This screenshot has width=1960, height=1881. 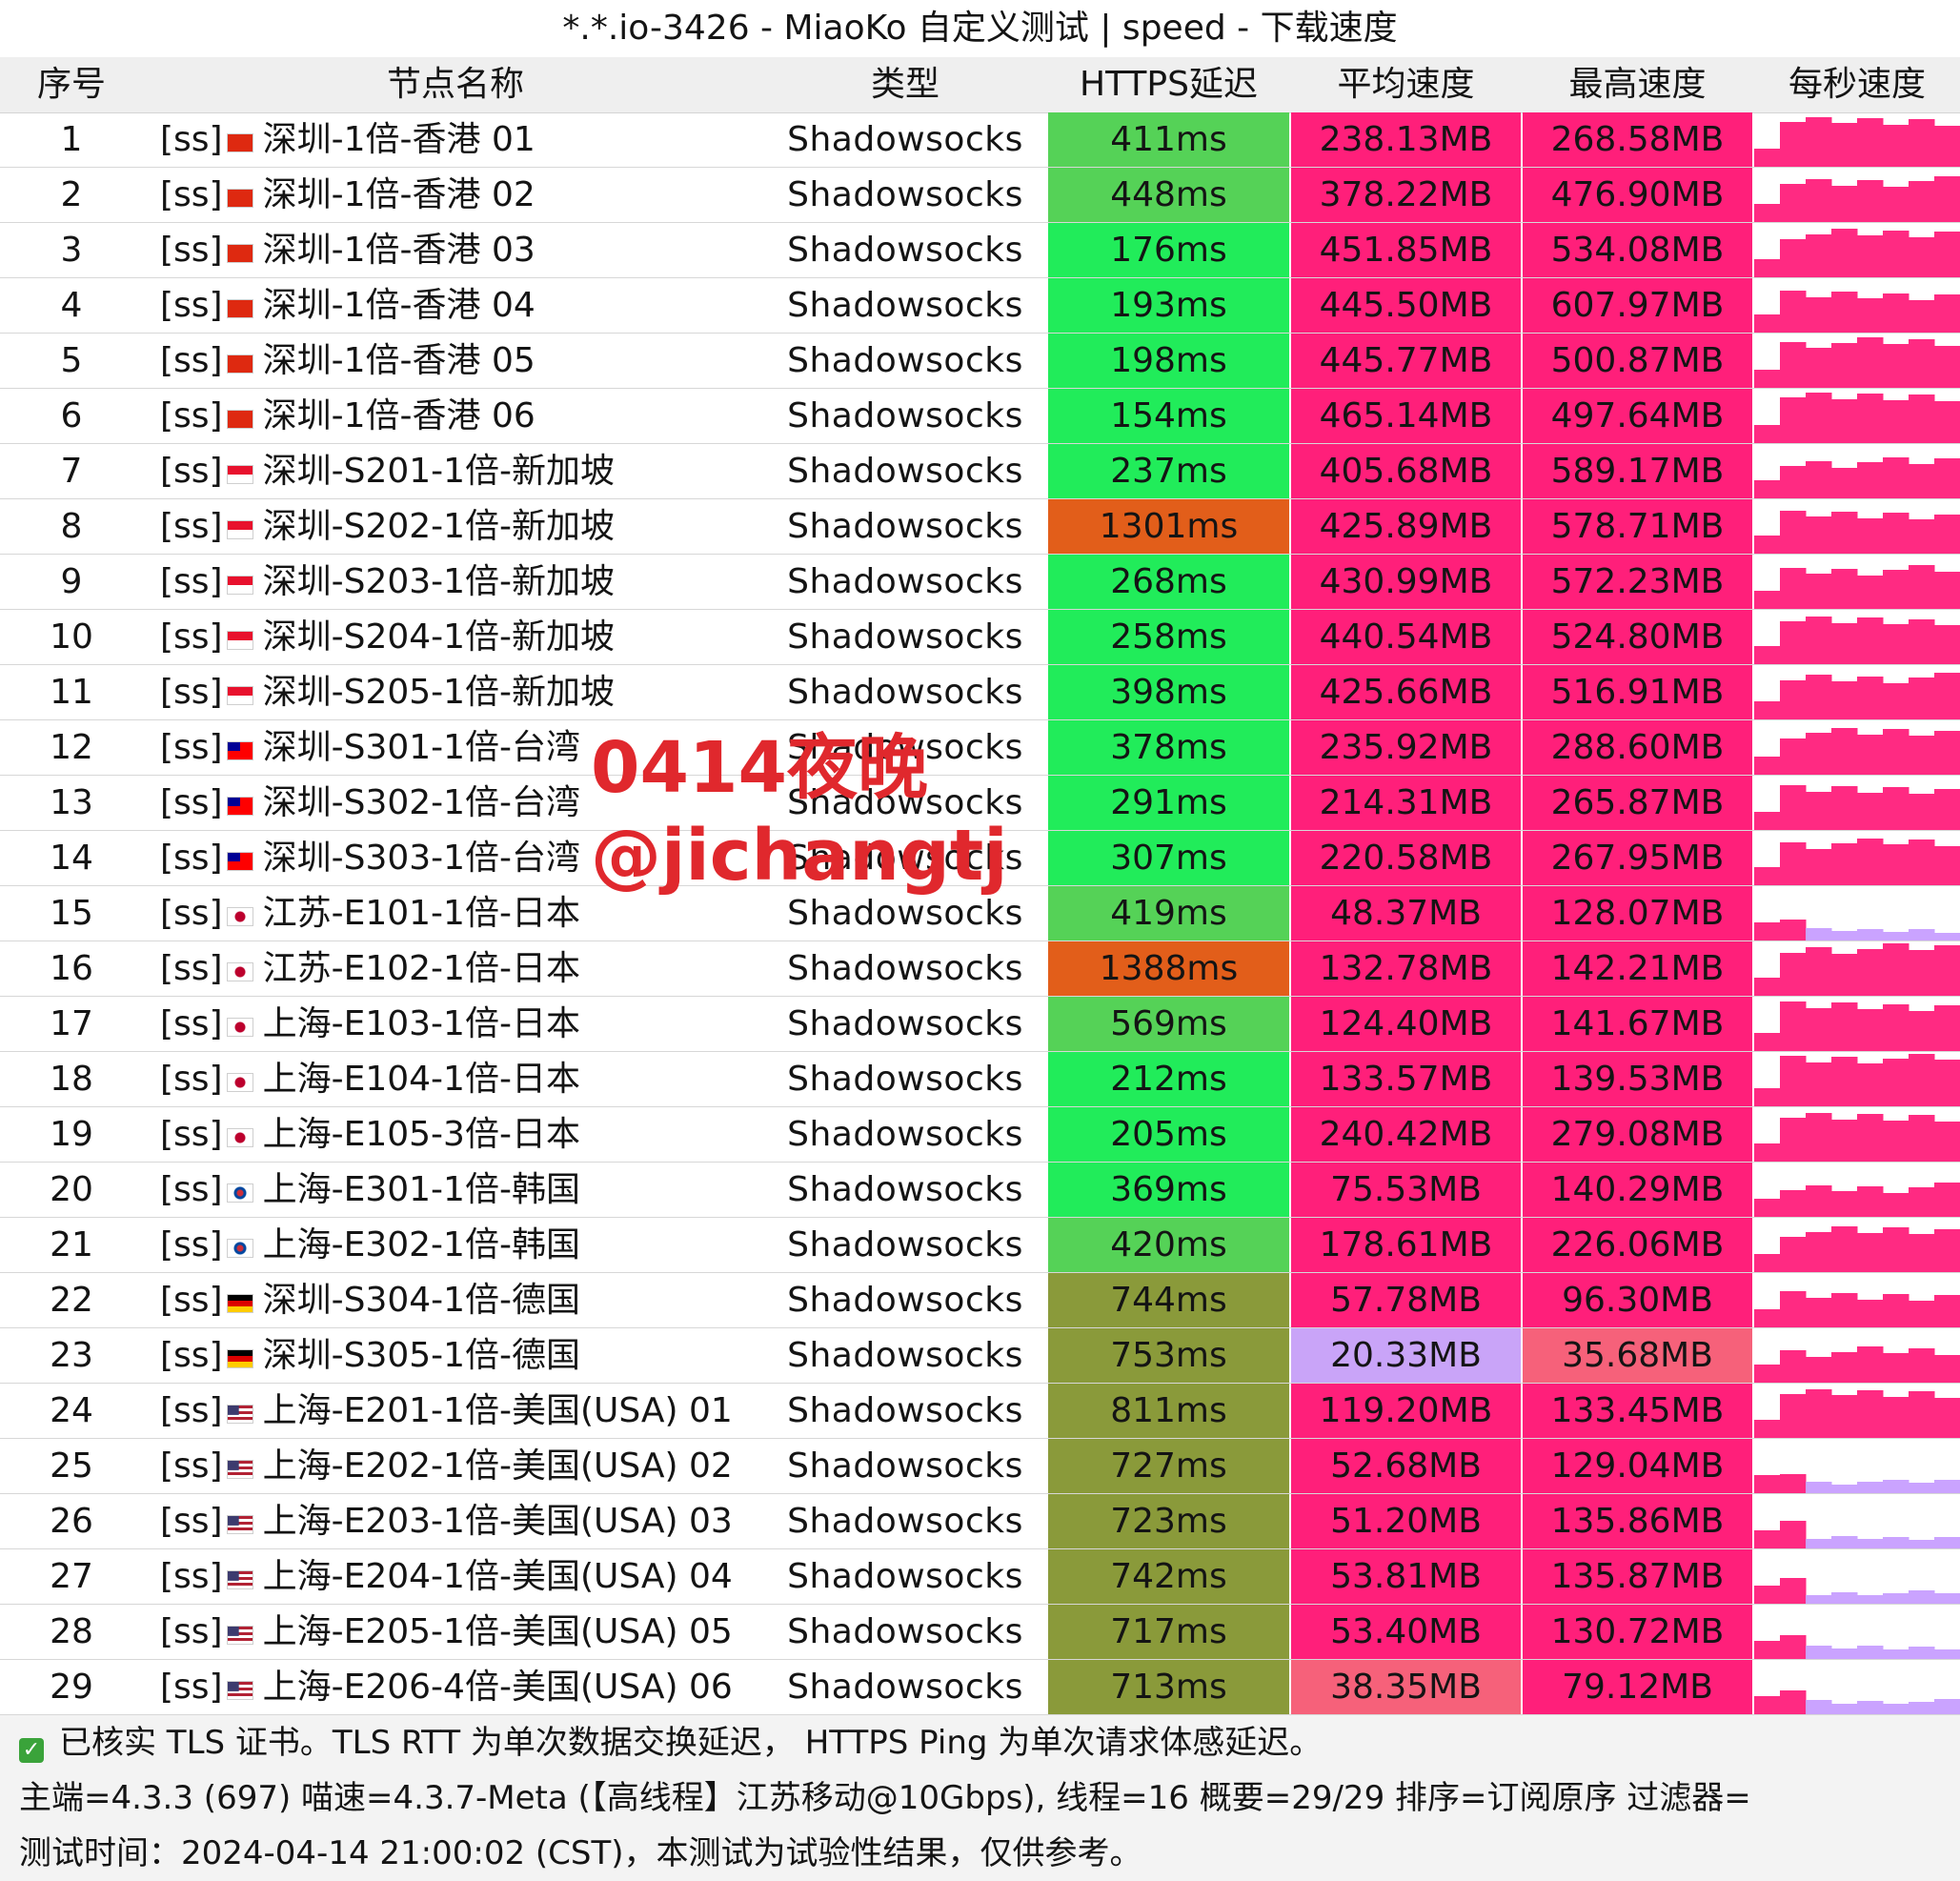 I want to click on header-per-second: 每秒速度, so click(x=1857, y=85).